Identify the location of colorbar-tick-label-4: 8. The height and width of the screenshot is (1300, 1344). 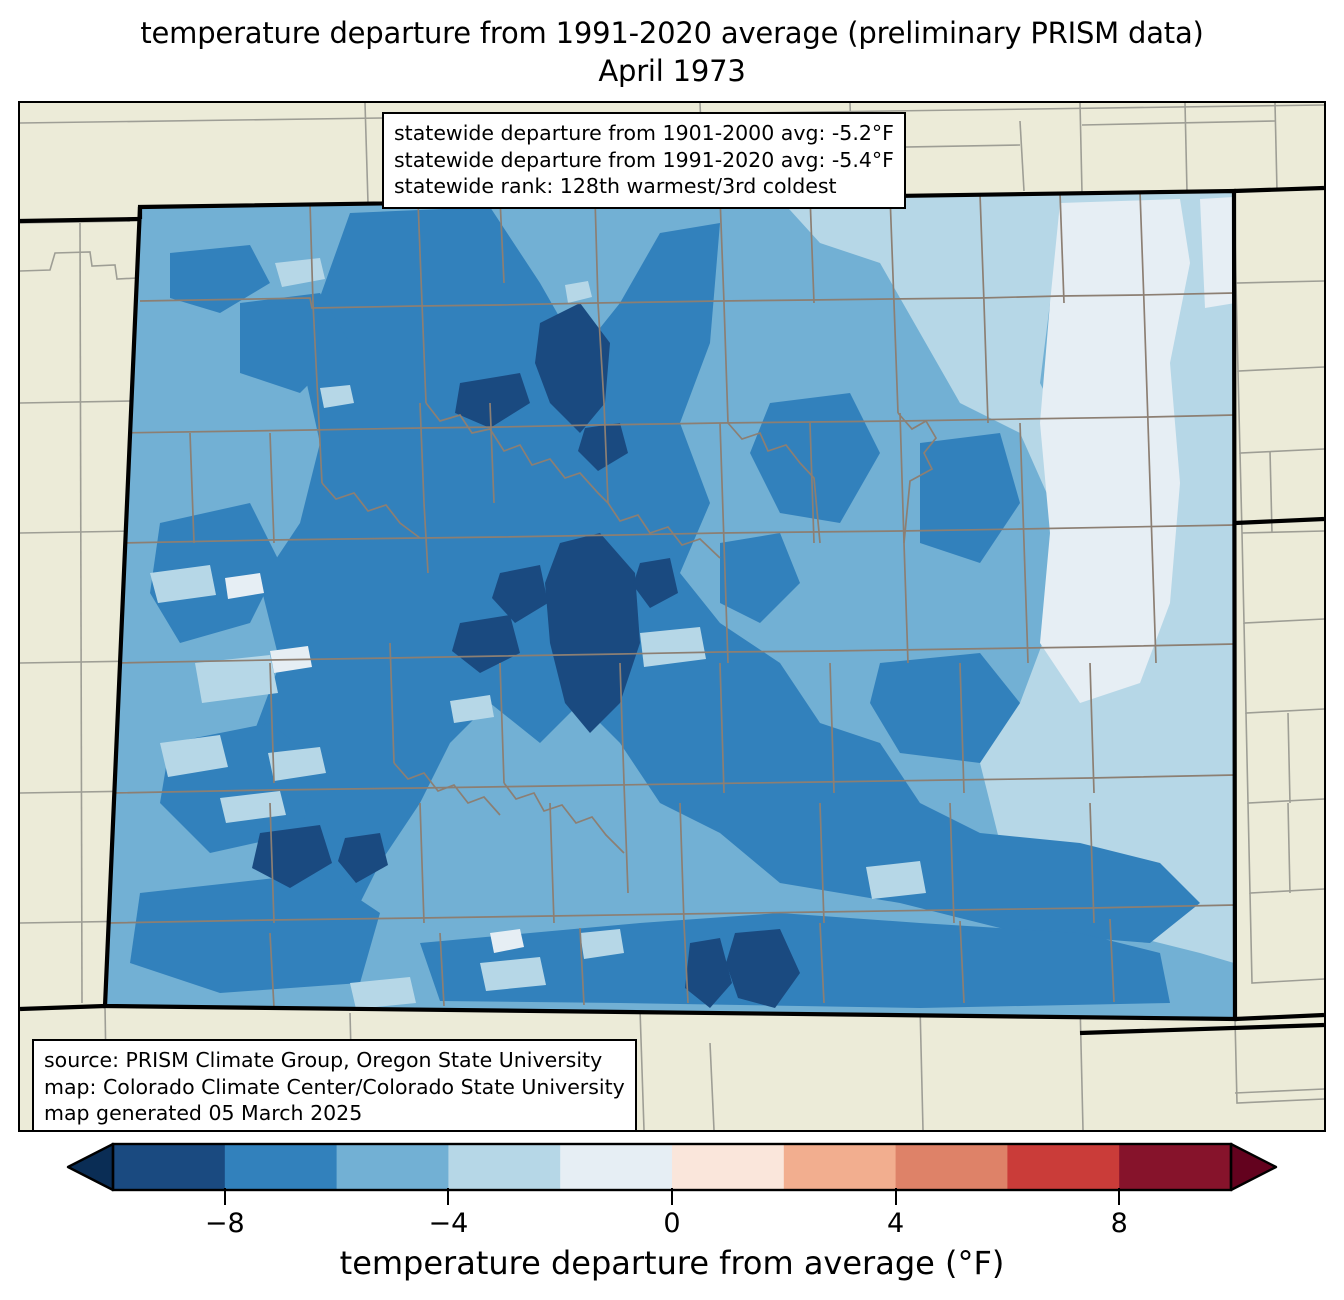
(1119, 1223).